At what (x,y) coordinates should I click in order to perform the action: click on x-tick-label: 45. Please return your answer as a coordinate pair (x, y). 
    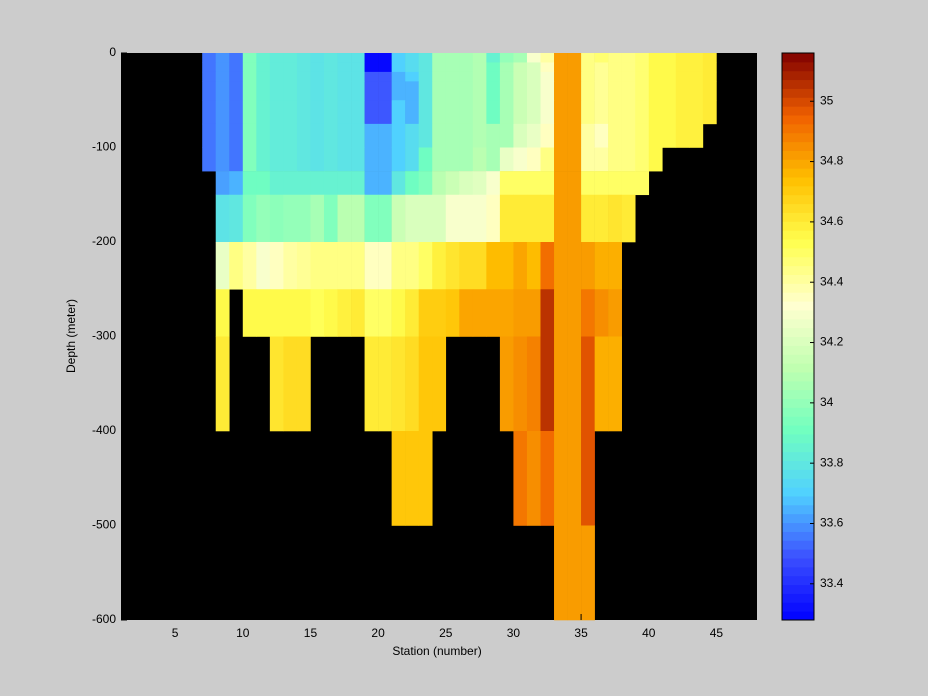
    Looking at the image, I should click on (717, 633).